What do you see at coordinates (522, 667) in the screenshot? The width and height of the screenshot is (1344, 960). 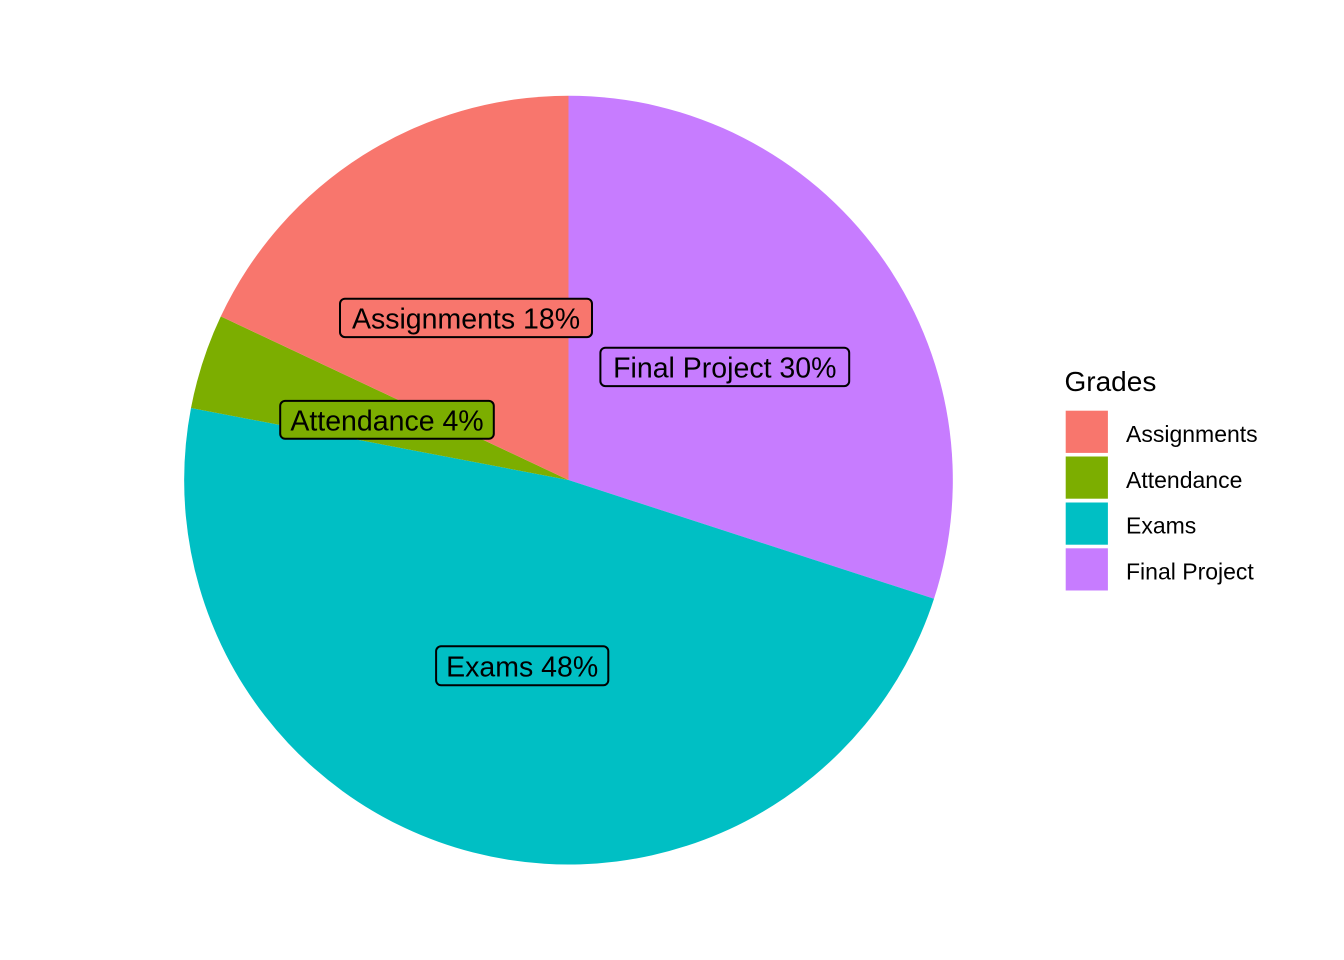 I see `svg-text: Exams 48%` at bounding box center [522, 667].